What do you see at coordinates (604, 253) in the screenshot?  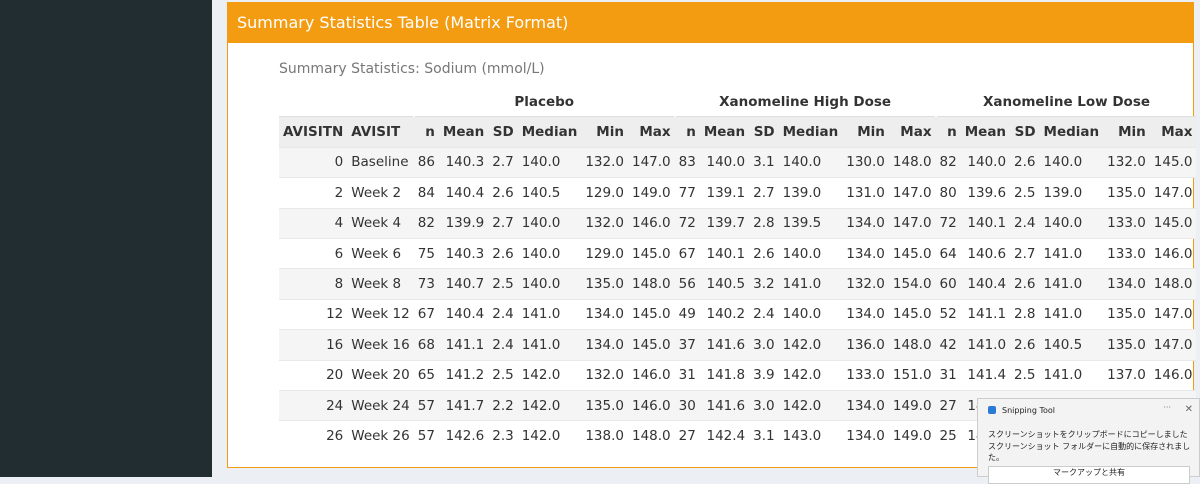 I see `table-cell: 129.0` at bounding box center [604, 253].